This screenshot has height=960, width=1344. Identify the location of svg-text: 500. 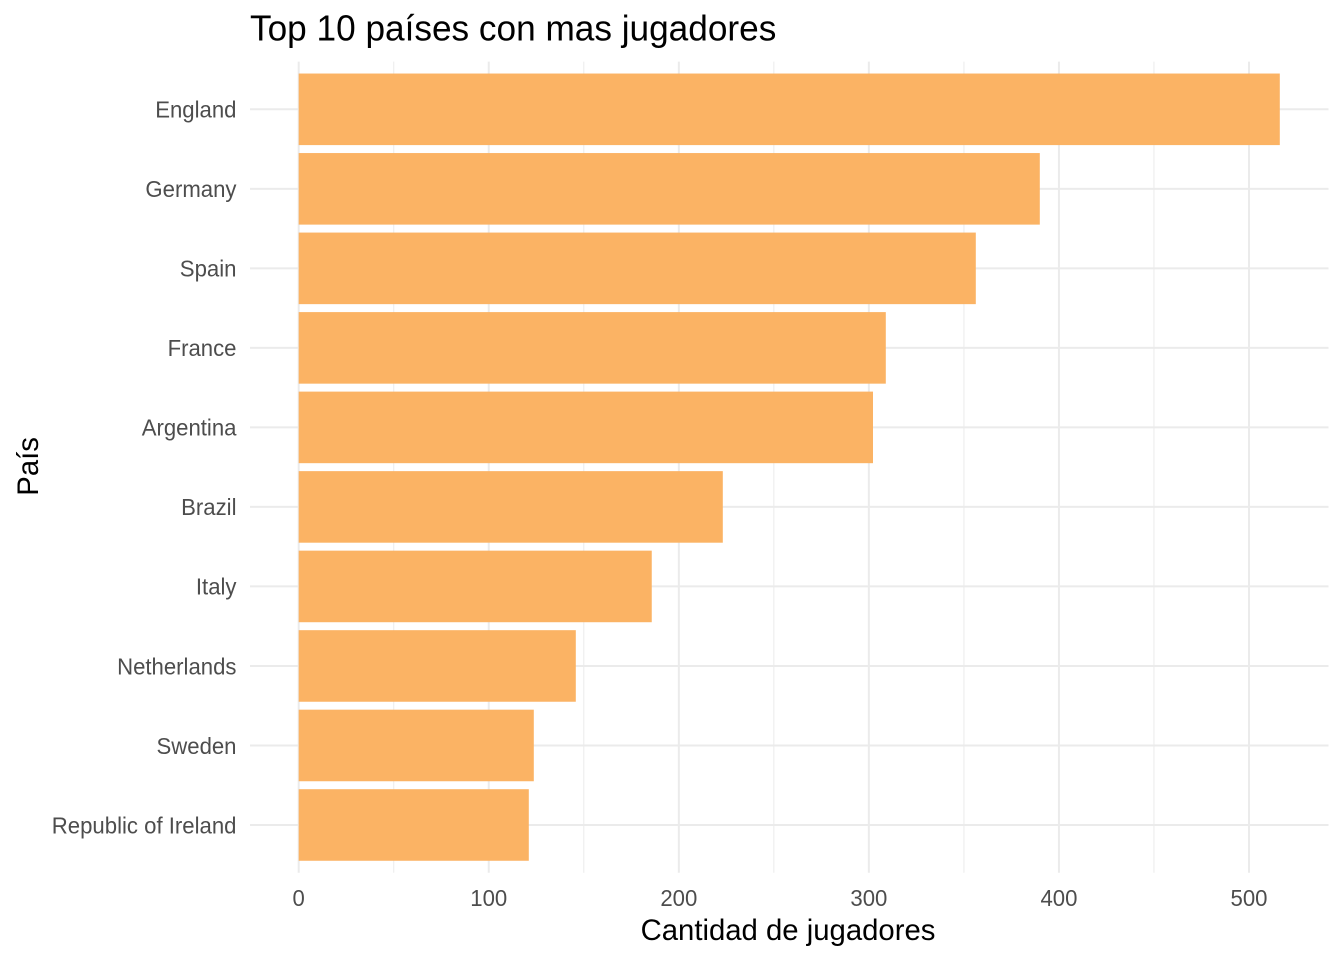
(1249, 898).